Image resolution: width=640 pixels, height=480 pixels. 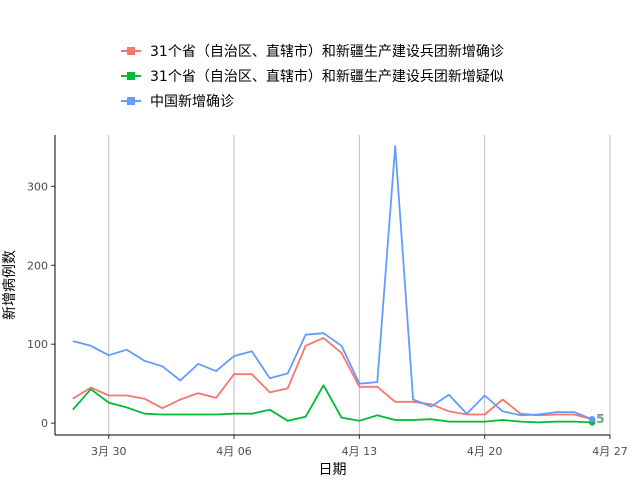 What do you see at coordinates (327, 76) in the screenshot?
I see `legend-label-suspected-31: 31个省（自治区、直辖市）和新疆生产建设兵团新增疑似` at bounding box center [327, 76].